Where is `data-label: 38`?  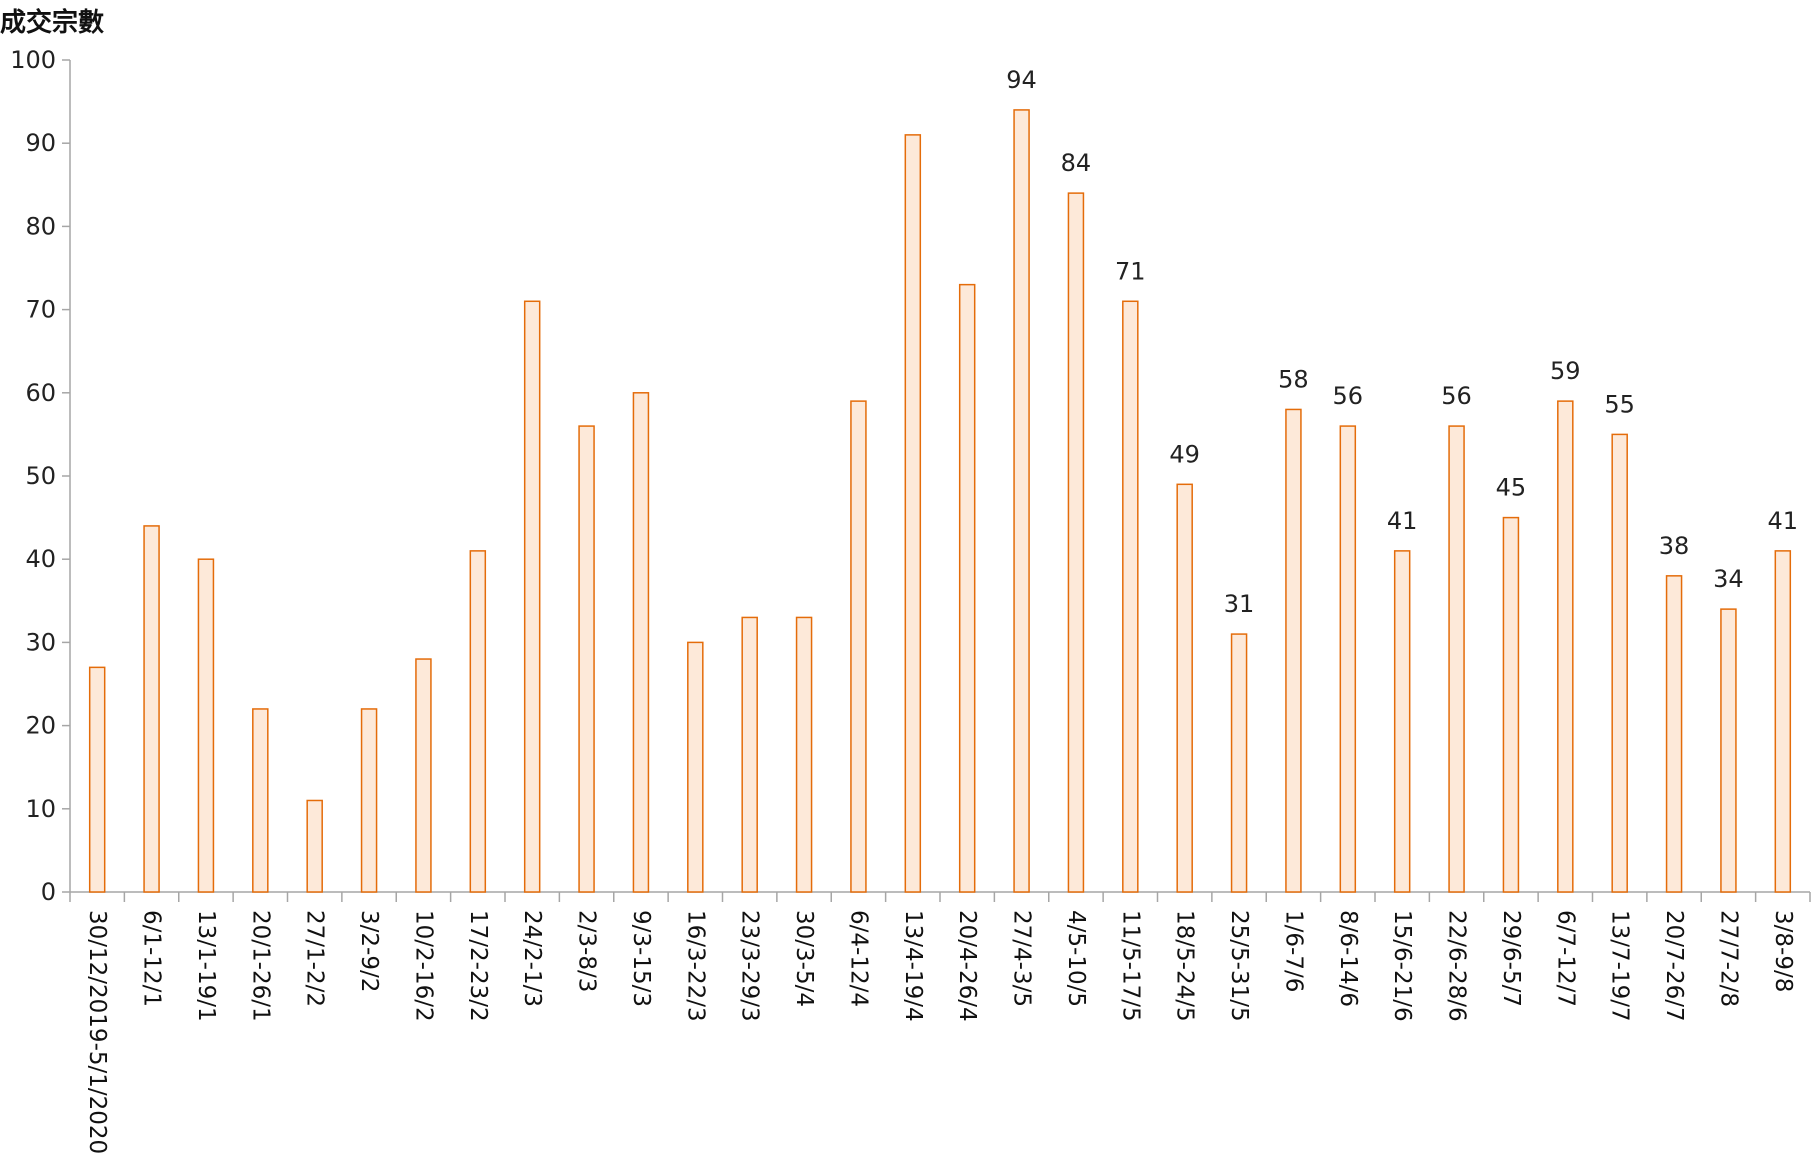 data-label: 38 is located at coordinates (1674, 546).